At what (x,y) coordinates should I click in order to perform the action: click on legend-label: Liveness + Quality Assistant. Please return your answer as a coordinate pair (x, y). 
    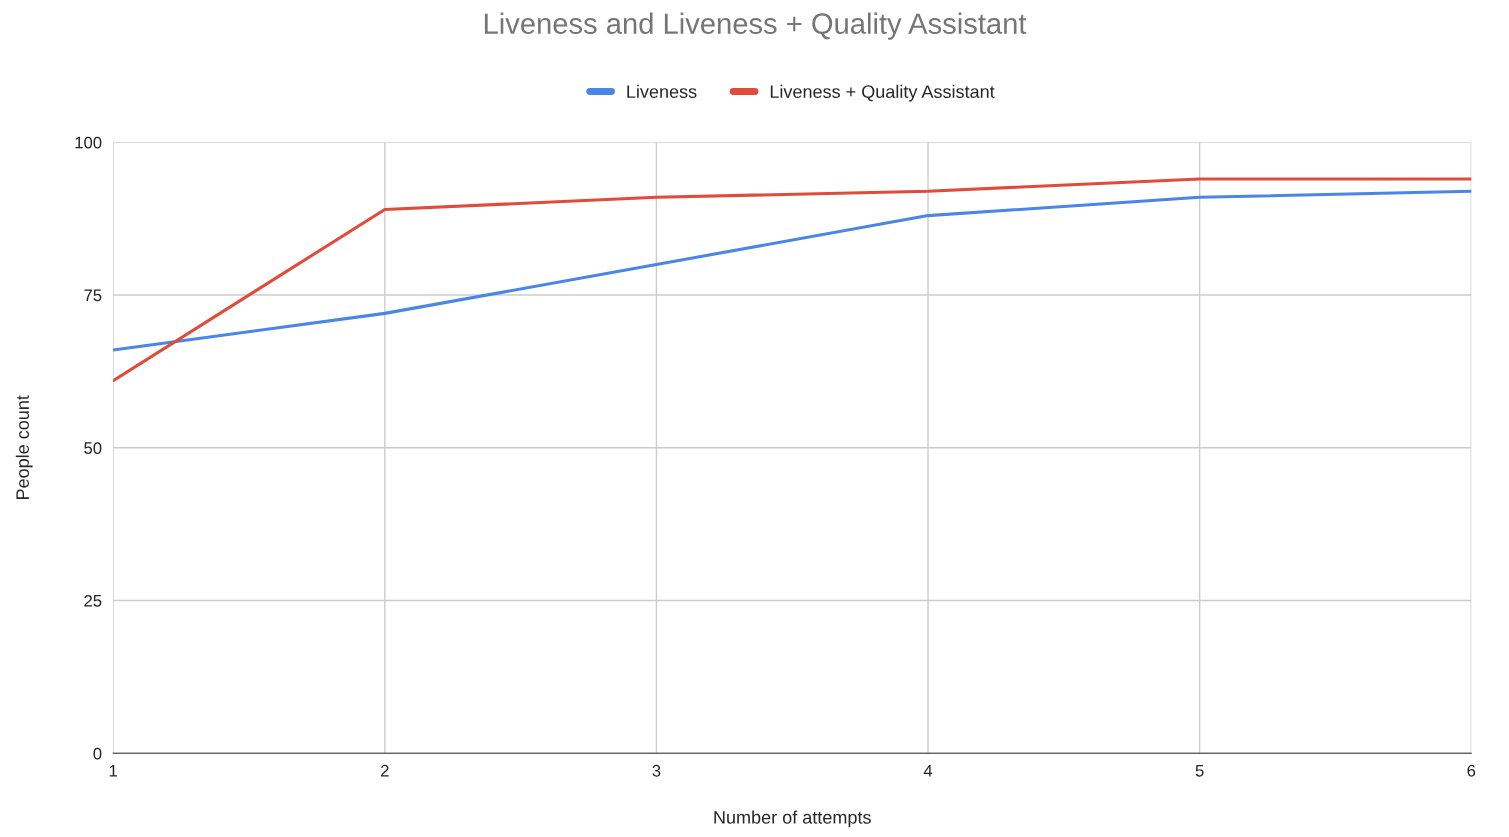
    Looking at the image, I should click on (882, 93).